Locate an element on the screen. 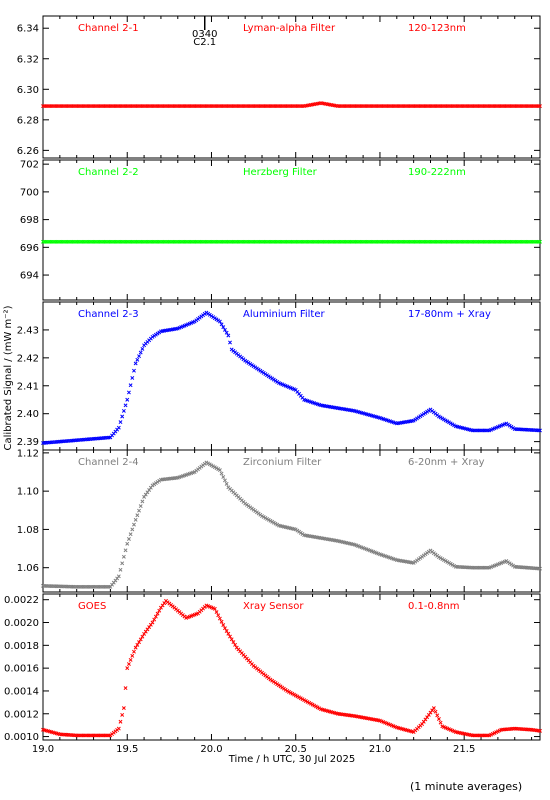 Image resolution: width=550 pixels, height=800 pixels. panel-channel-label: GOES is located at coordinates (92, 606).